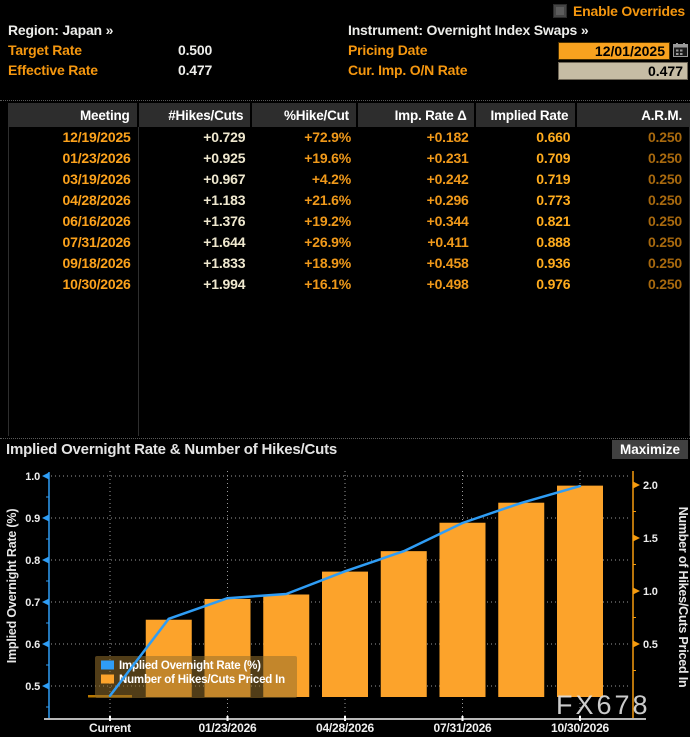 The image size is (690, 737). I want to click on right-tick-label: 1.0, so click(650, 592).